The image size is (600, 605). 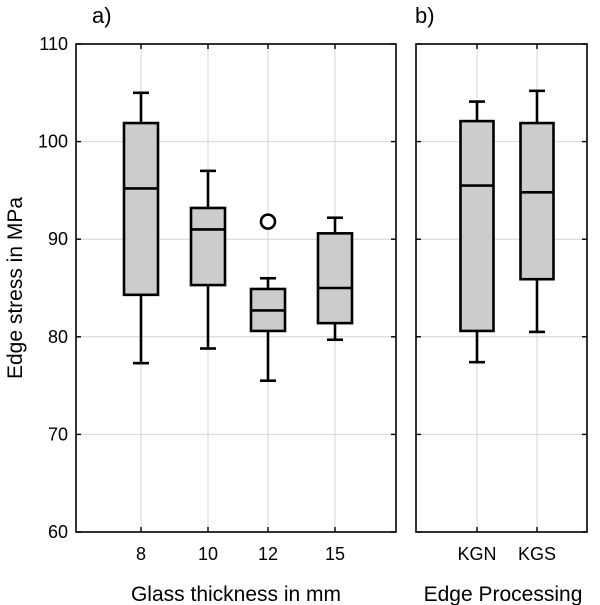 What do you see at coordinates (58, 337) in the screenshot?
I see `y-tick-label: 80` at bounding box center [58, 337].